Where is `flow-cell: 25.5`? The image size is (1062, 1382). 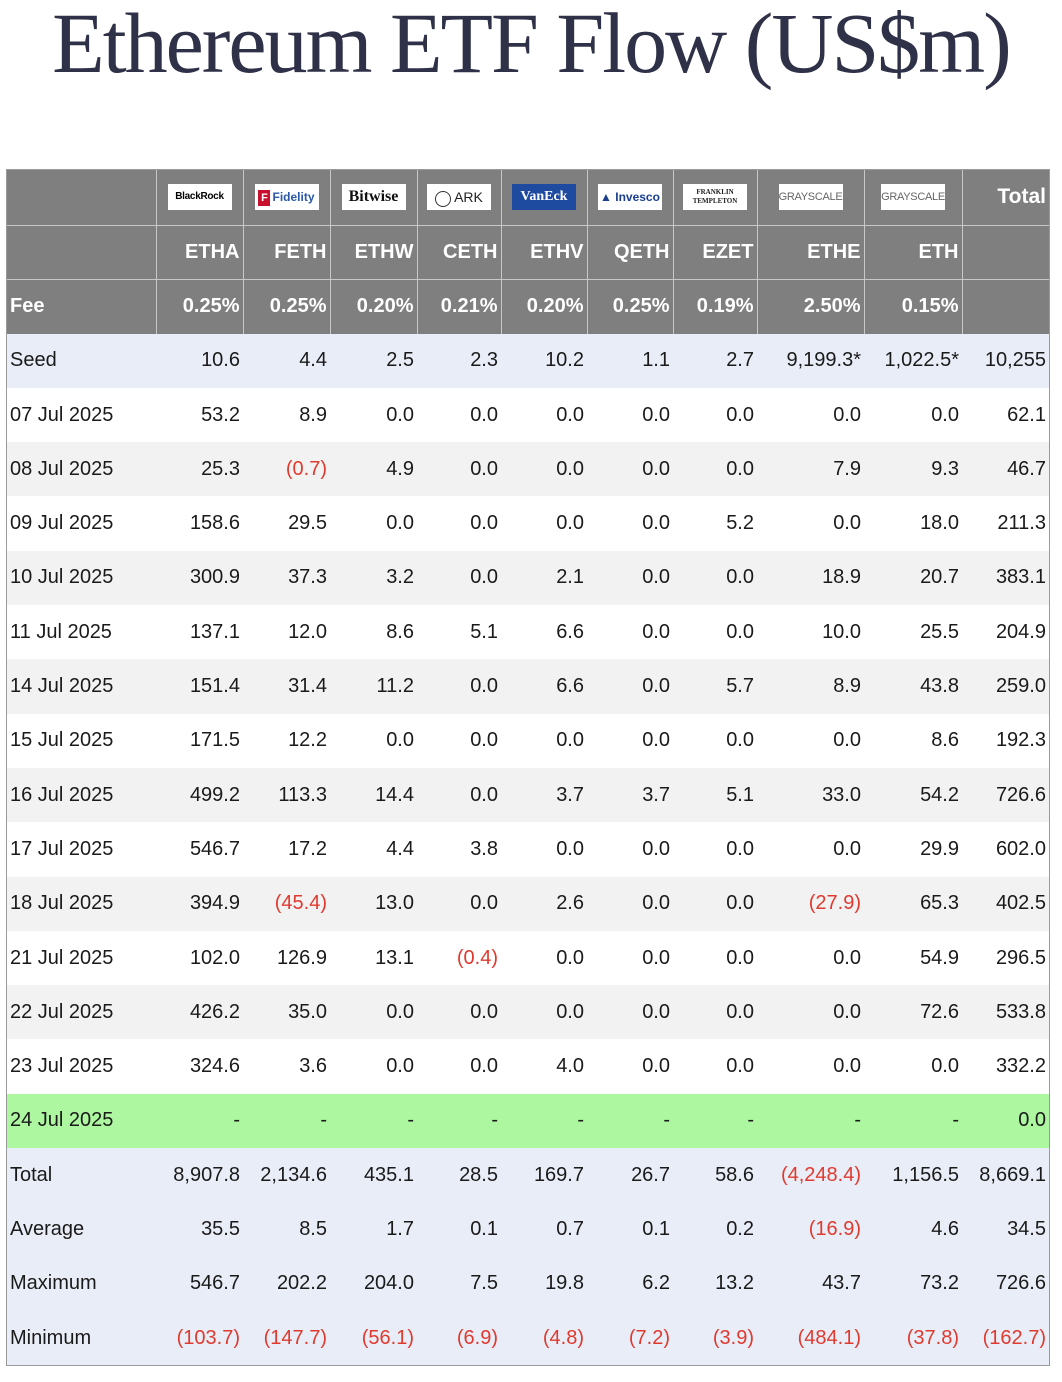 flow-cell: 25.5 is located at coordinates (913, 632).